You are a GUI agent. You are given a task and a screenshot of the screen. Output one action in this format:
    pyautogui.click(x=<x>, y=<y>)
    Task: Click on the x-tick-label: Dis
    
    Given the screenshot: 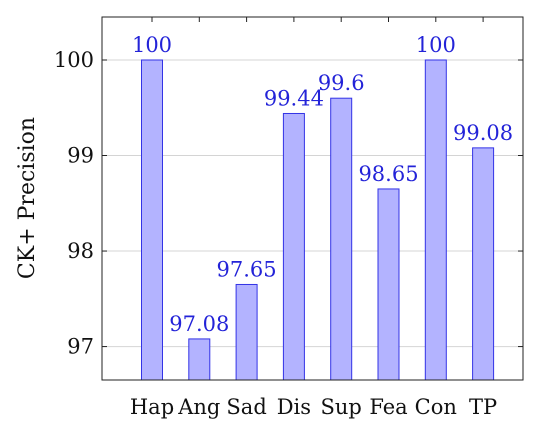 What is the action you would take?
    pyautogui.click(x=294, y=407)
    